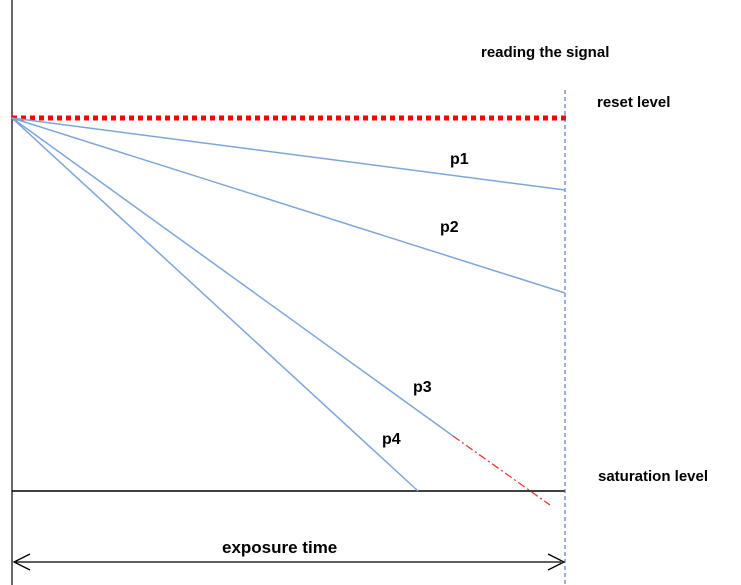  I want to click on exposure-arrow-right-head, so click(556, 562).